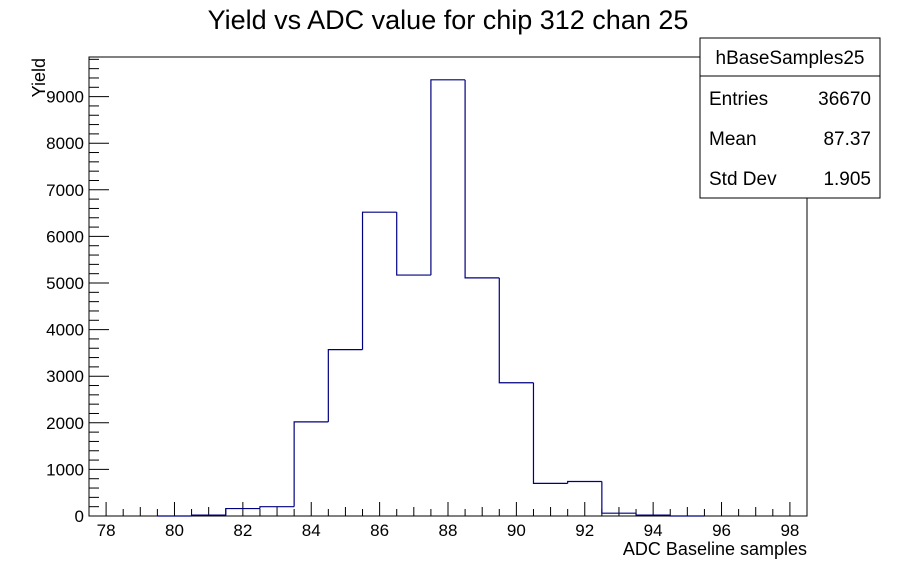  I want to click on y-tick-label: 6000, so click(65, 236).